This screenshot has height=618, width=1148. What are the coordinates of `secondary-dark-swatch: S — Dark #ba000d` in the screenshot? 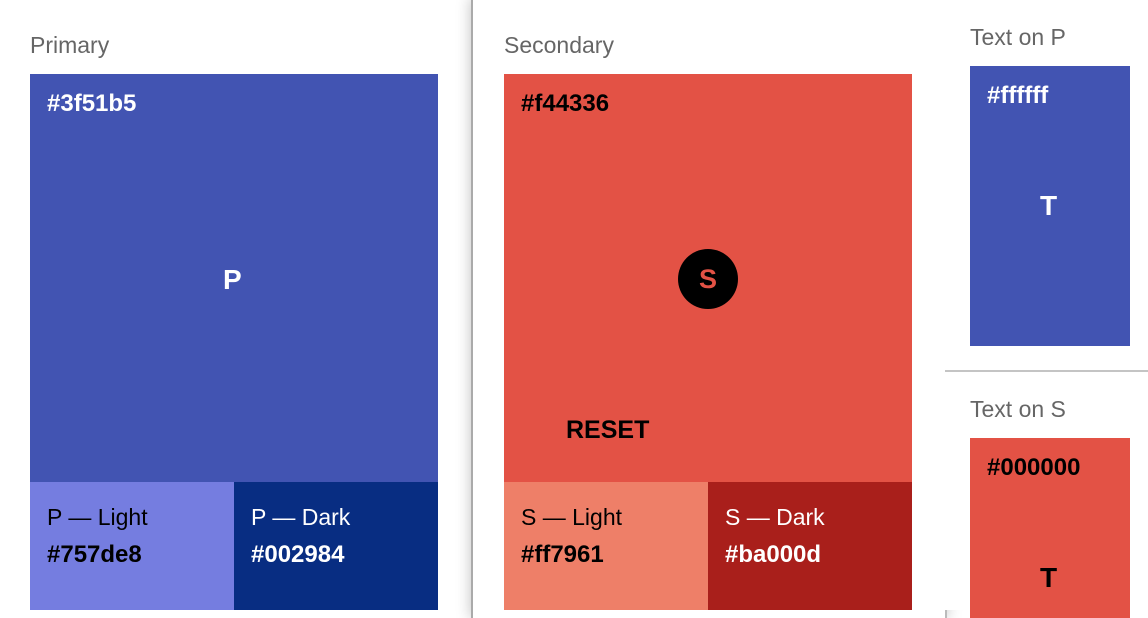 It's located at (810, 546).